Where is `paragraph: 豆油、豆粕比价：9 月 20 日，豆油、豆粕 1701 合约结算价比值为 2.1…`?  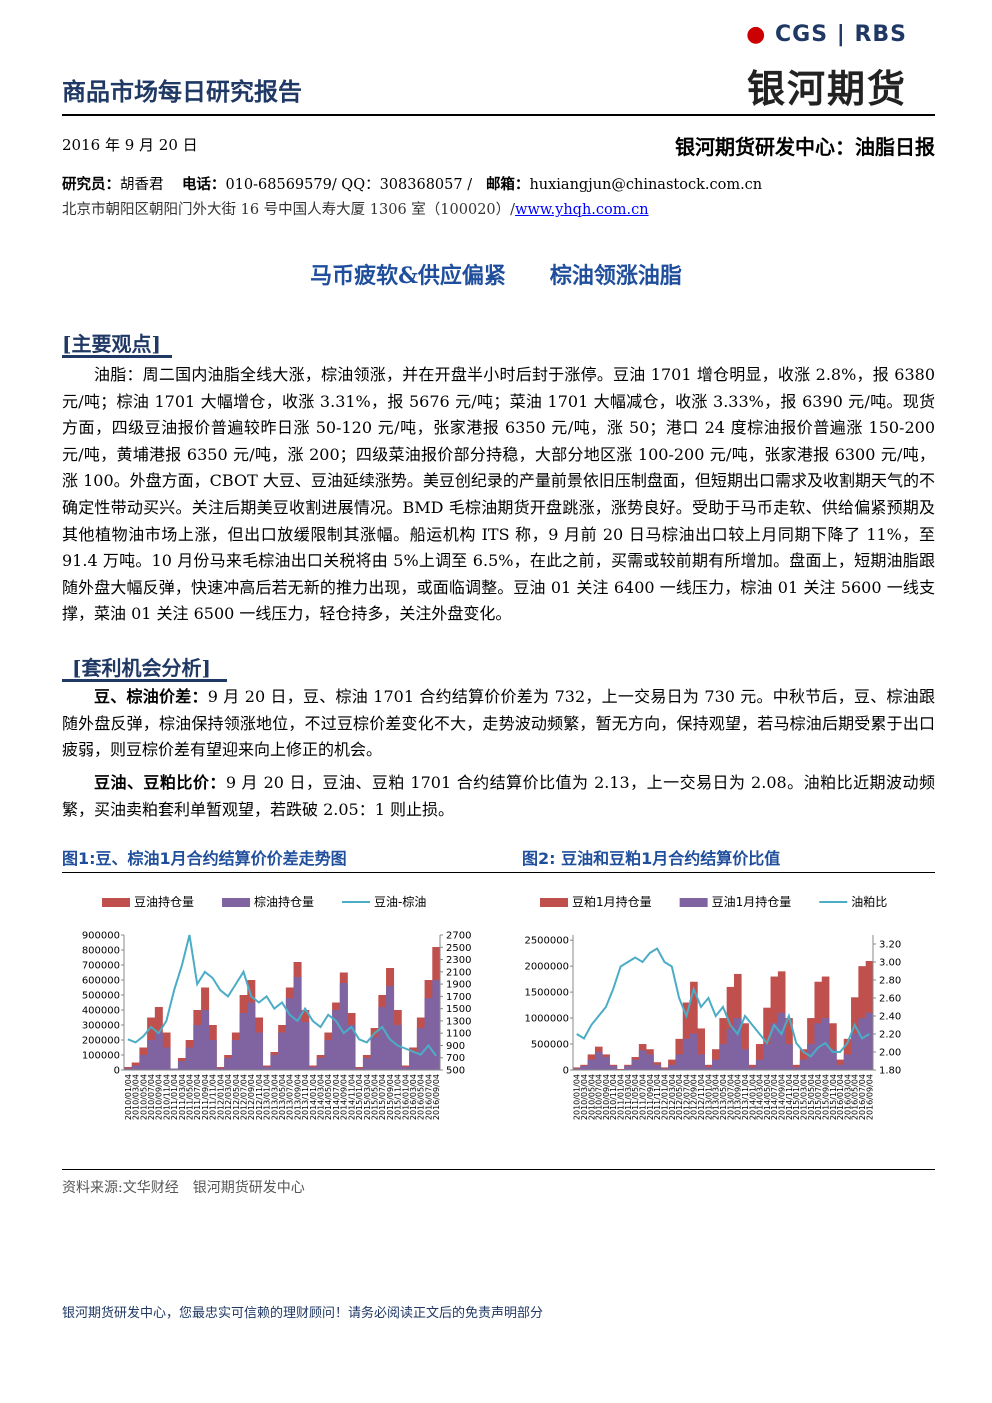 paragraph: 豆油、豆粕比价：9 月 20 日，豆油、豆粕 1701 合约结算价比值为 2.1… is located at coordinates (498, 796).